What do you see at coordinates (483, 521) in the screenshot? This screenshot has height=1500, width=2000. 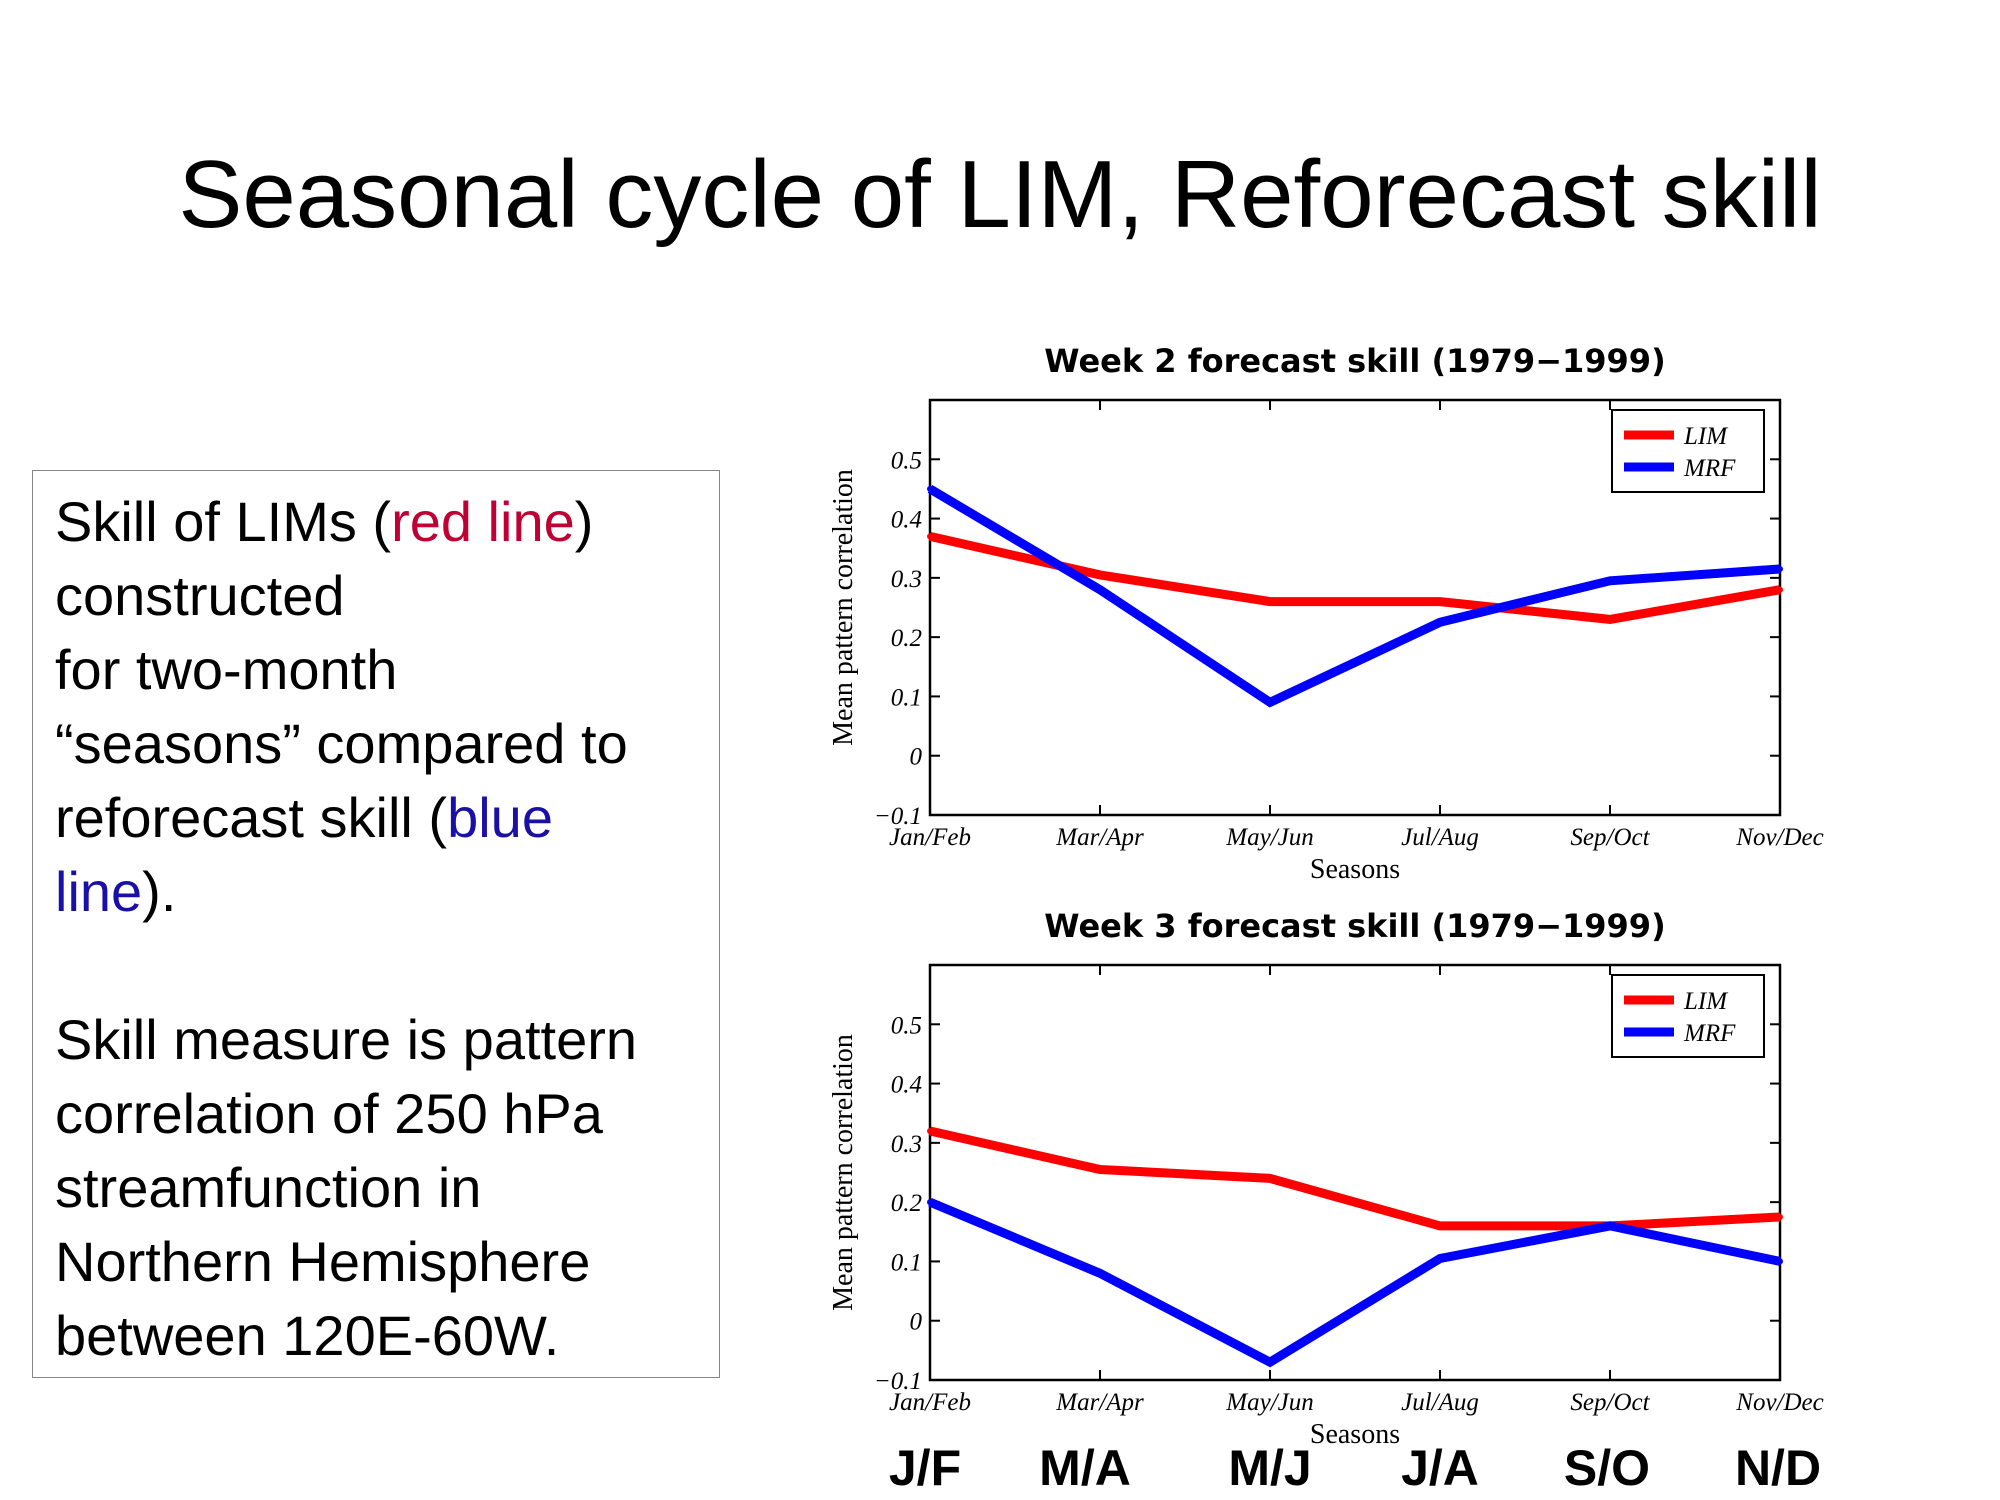 I see `red-line-phrase: red line` at bounding box center [483, 521].